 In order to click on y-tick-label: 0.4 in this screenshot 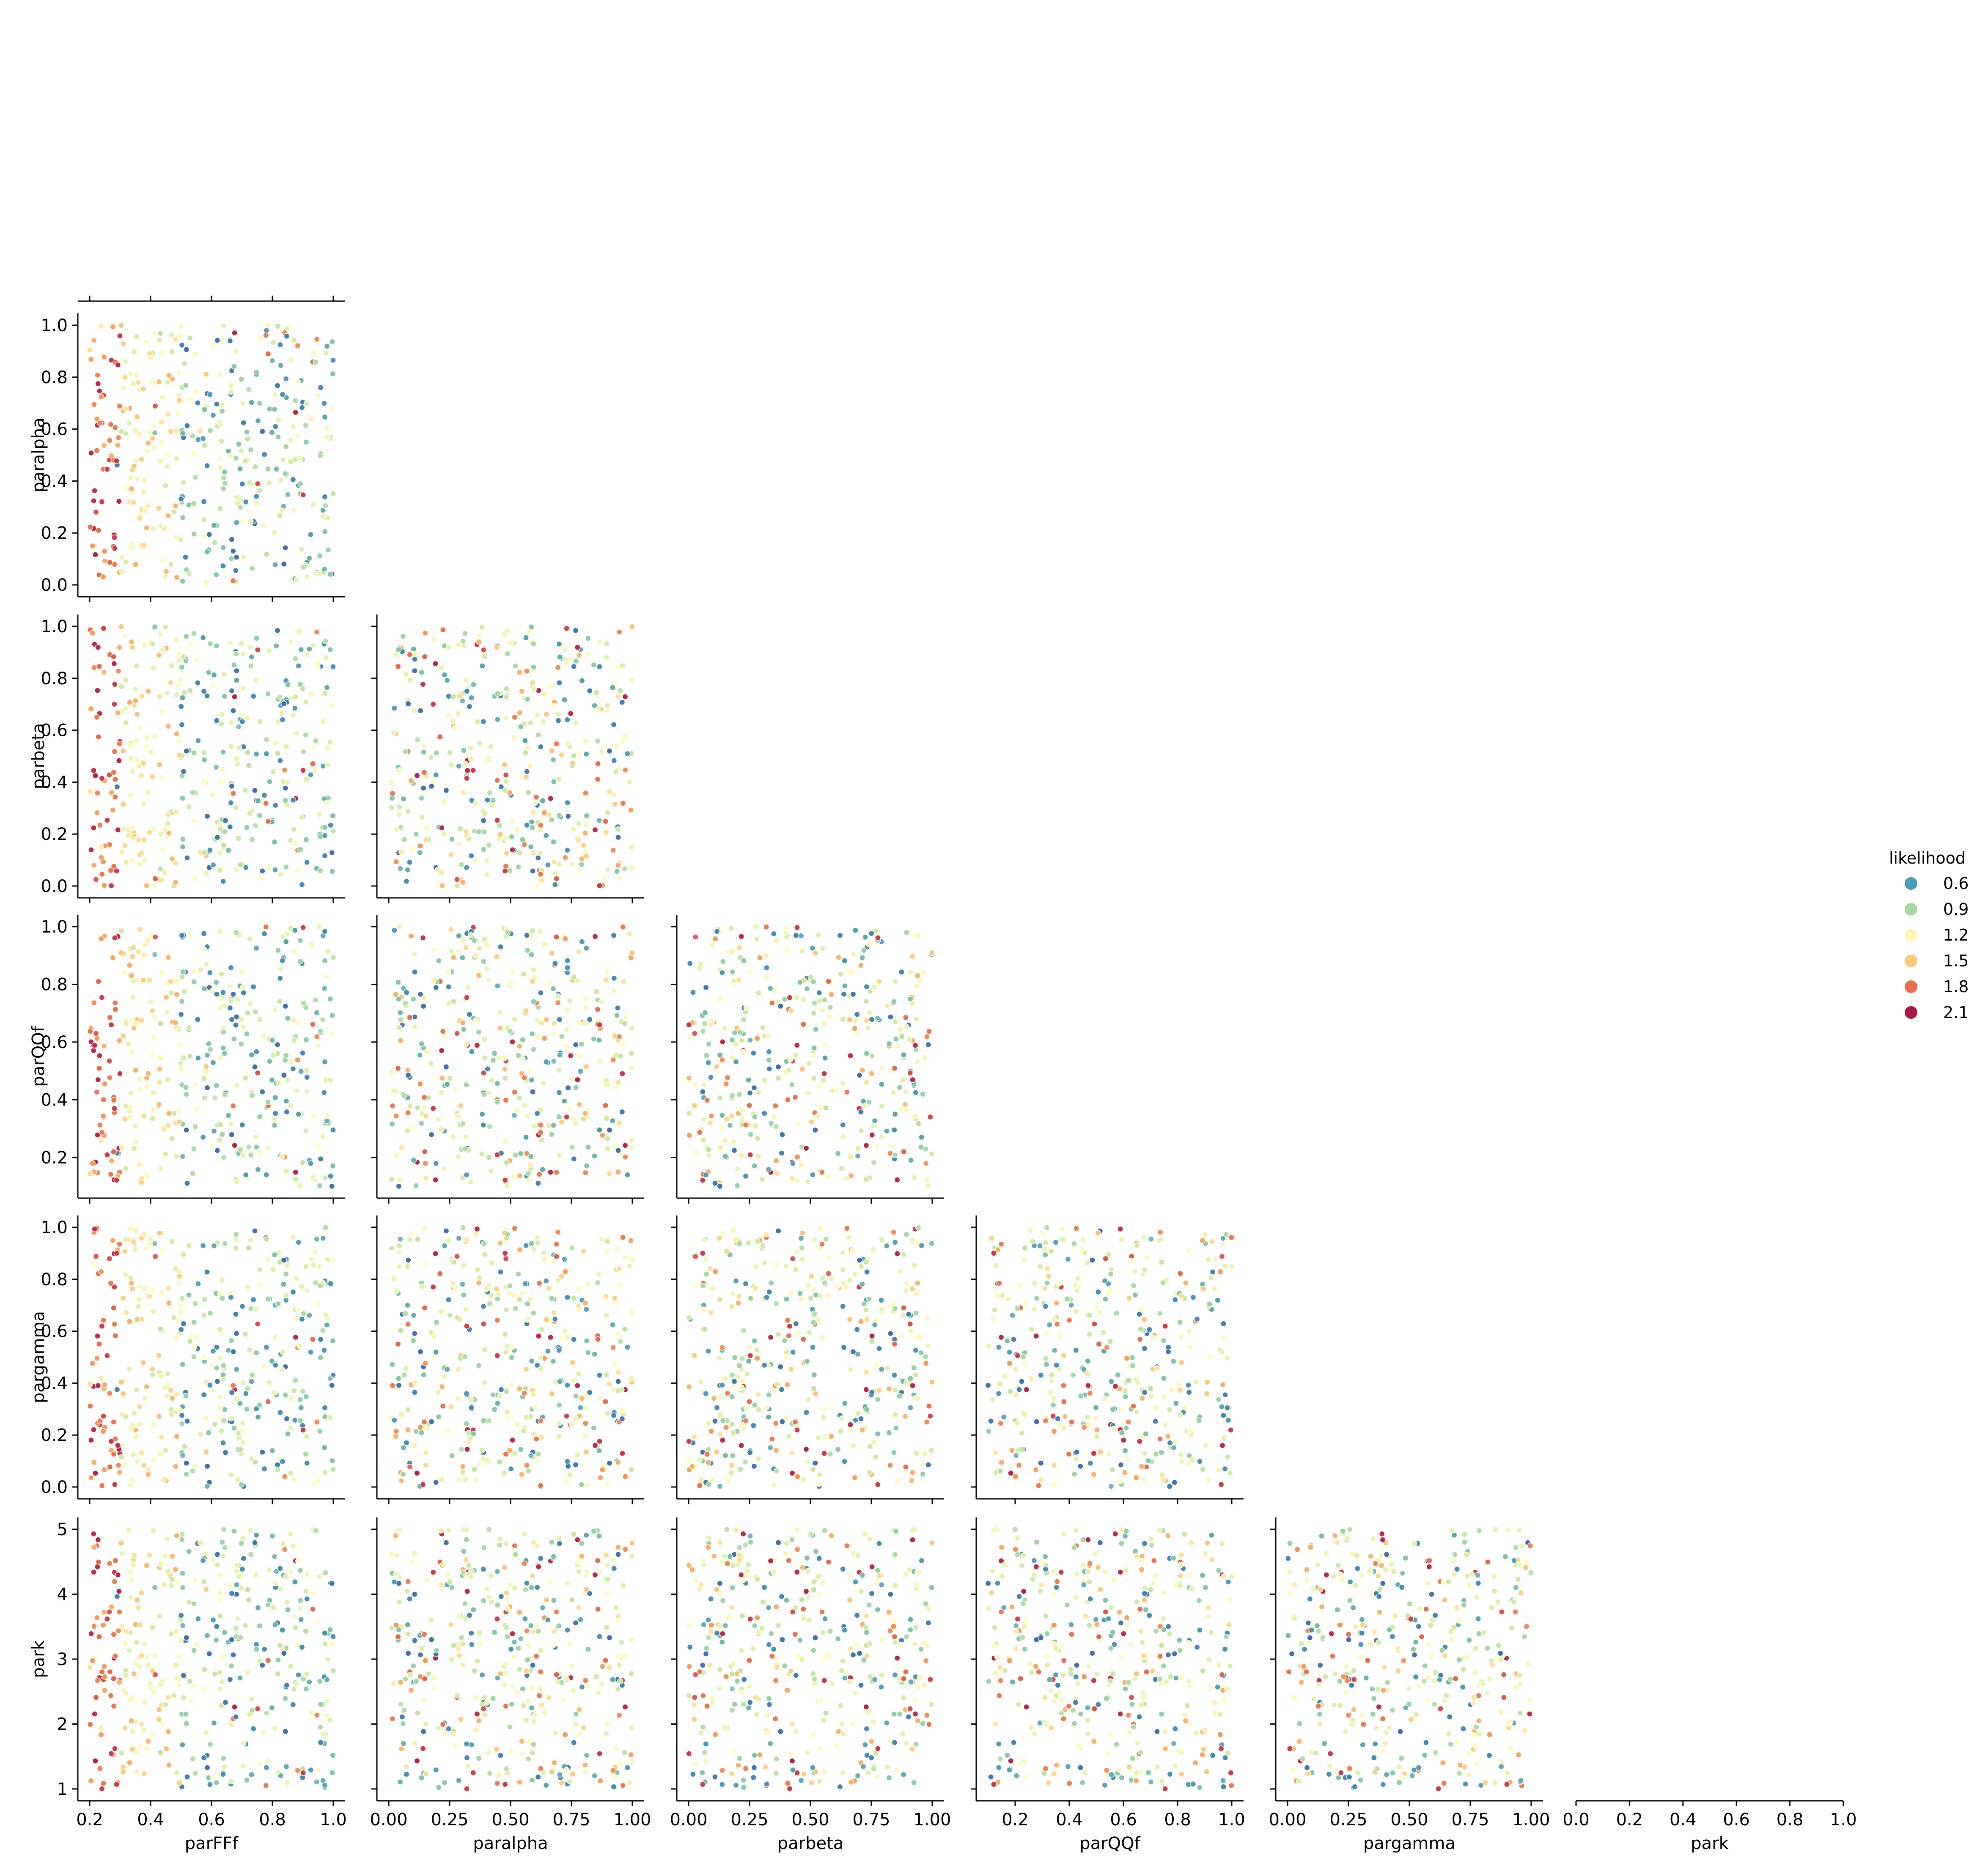, I will do `click(54, 1100)`.